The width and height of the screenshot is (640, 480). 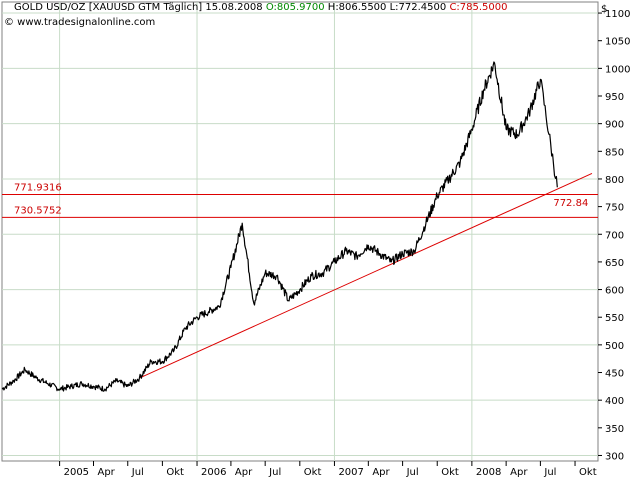 What do you see at coordinates (76, 472) in the screenshot?
I see `x-tick-label: 2005` at bounding box center [76, 472].